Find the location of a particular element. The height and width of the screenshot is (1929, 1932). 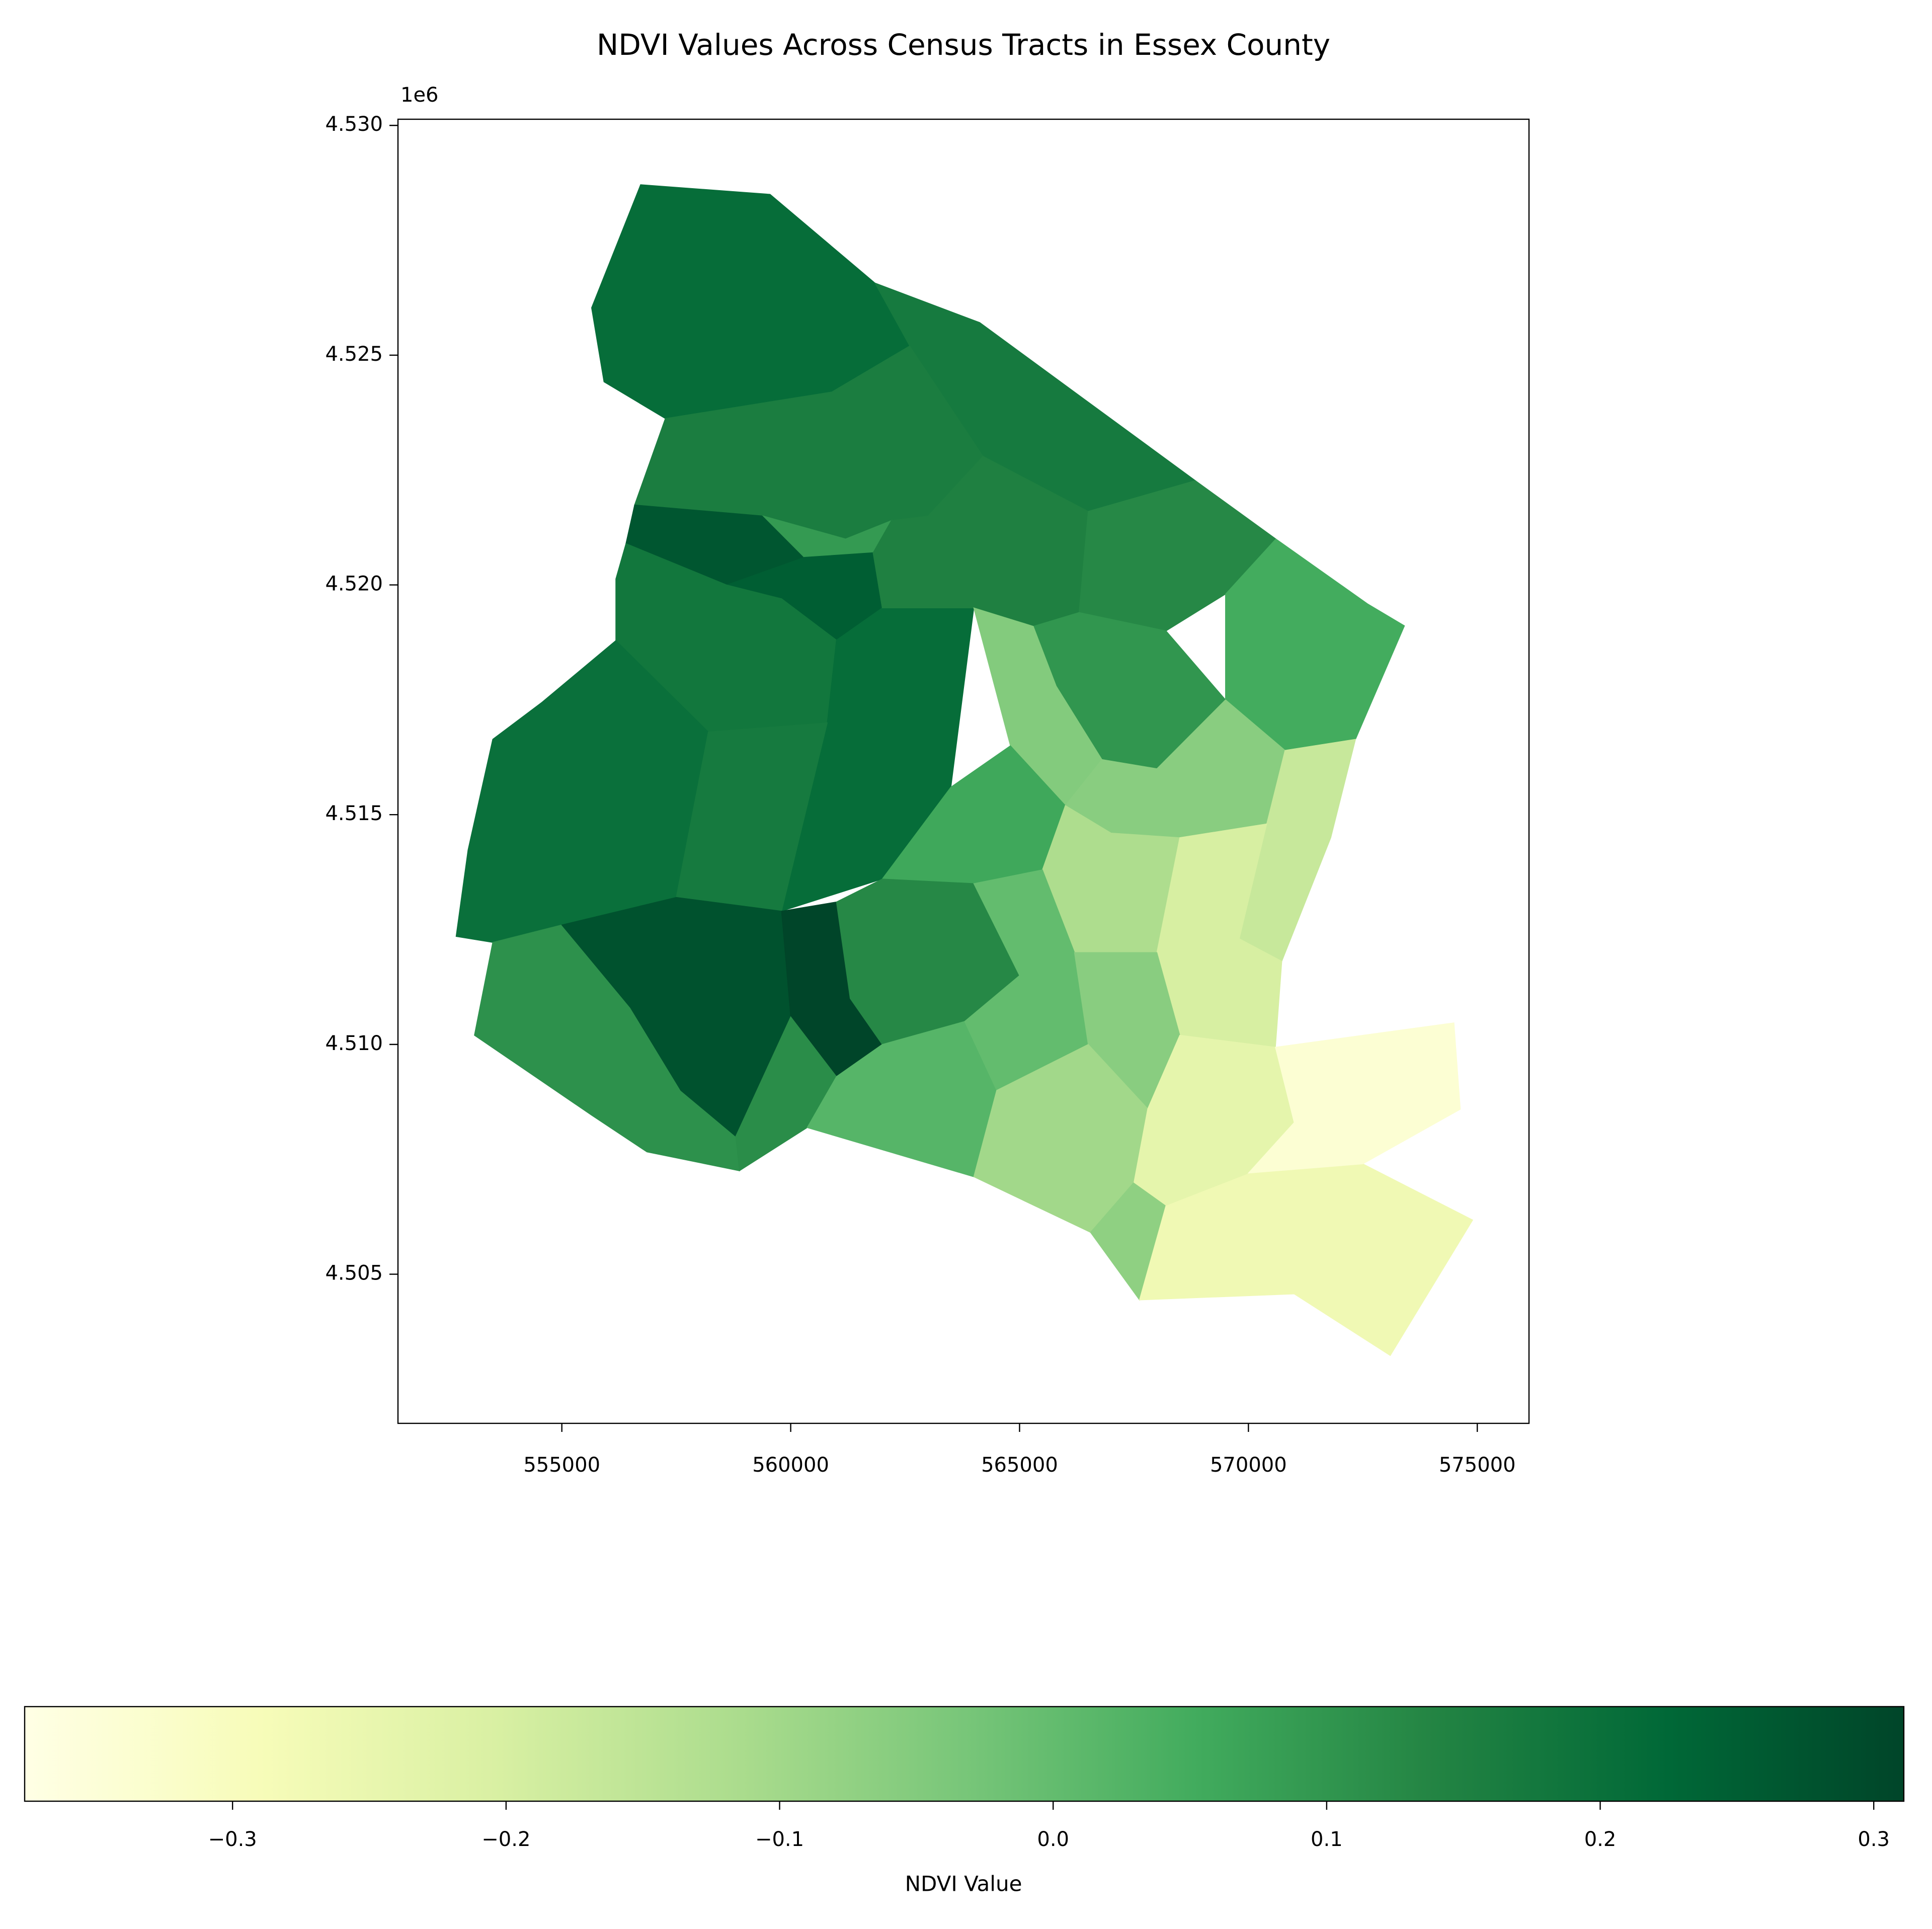

x-tick-label: 560000 is located at coordinates (790, 1465).